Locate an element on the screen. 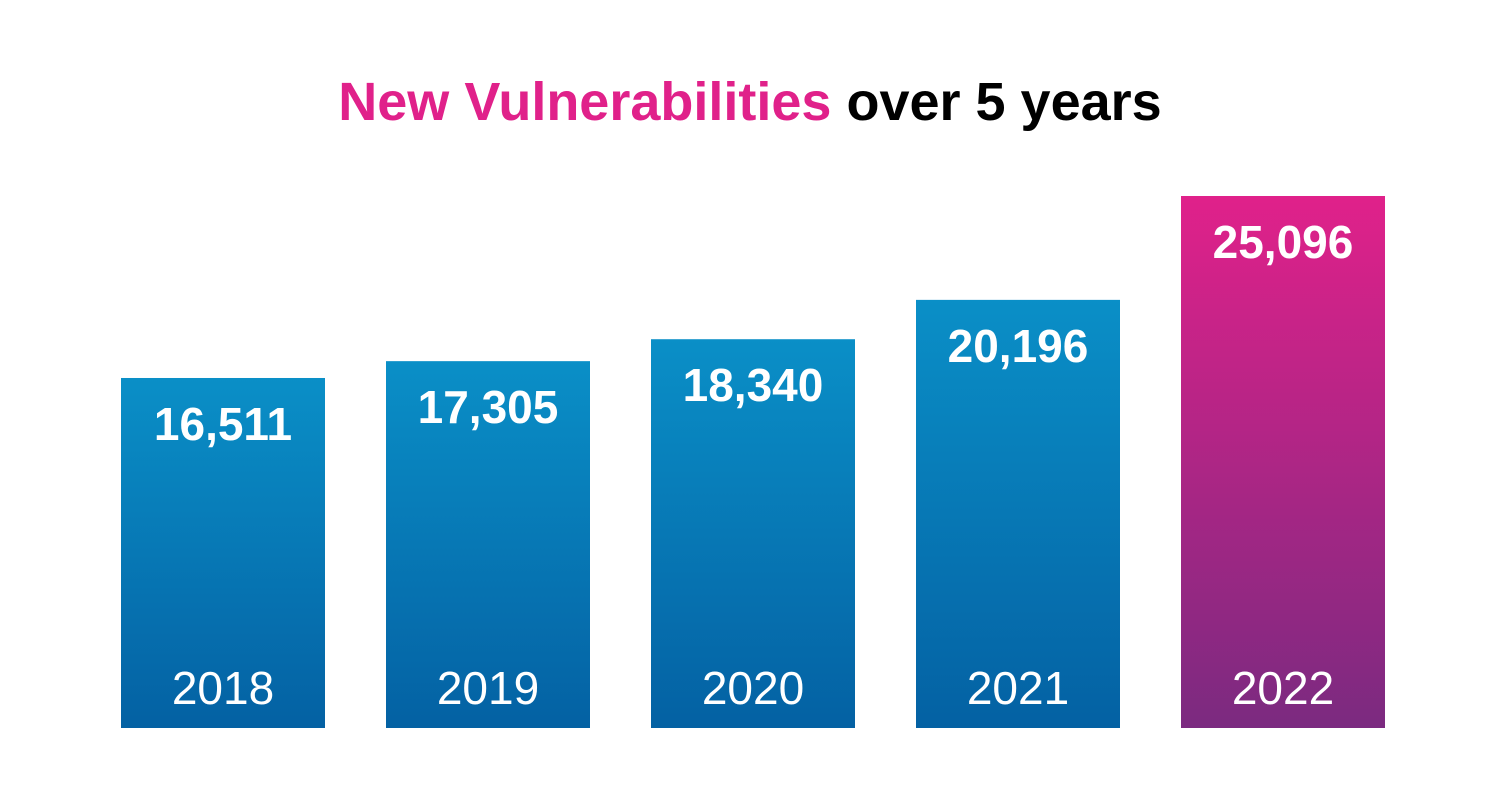  bar-category-label: 2021 is located at coordinates (1018, 688).